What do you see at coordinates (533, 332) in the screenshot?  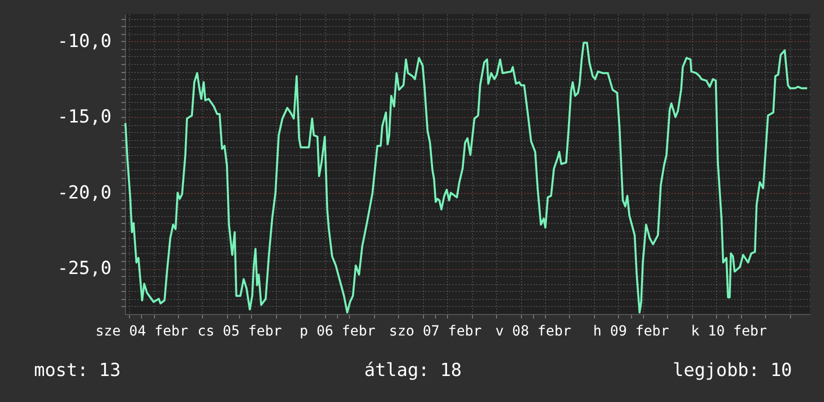 I see `x-tick-label: v 08 febr` at bounding box center [533, 332].